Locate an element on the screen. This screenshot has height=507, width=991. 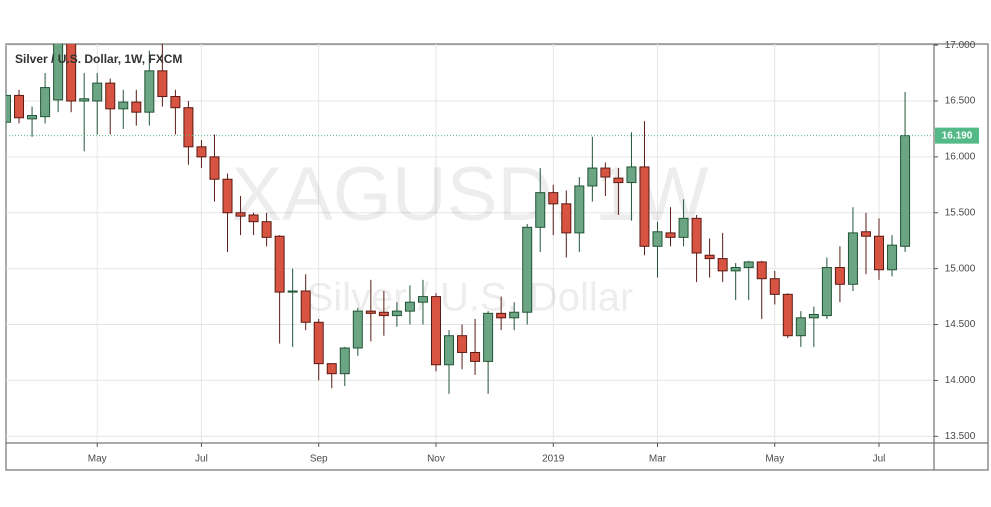
y-tick-label: 16.000 is located at coordinates (960, 157).